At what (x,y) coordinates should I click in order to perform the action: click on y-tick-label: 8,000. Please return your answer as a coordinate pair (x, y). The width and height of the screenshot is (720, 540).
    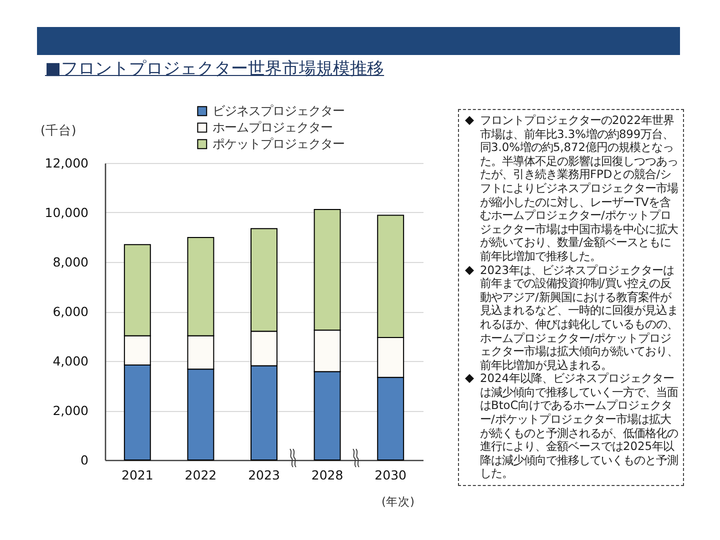
    Looking at the image, I should click on (70, 262).